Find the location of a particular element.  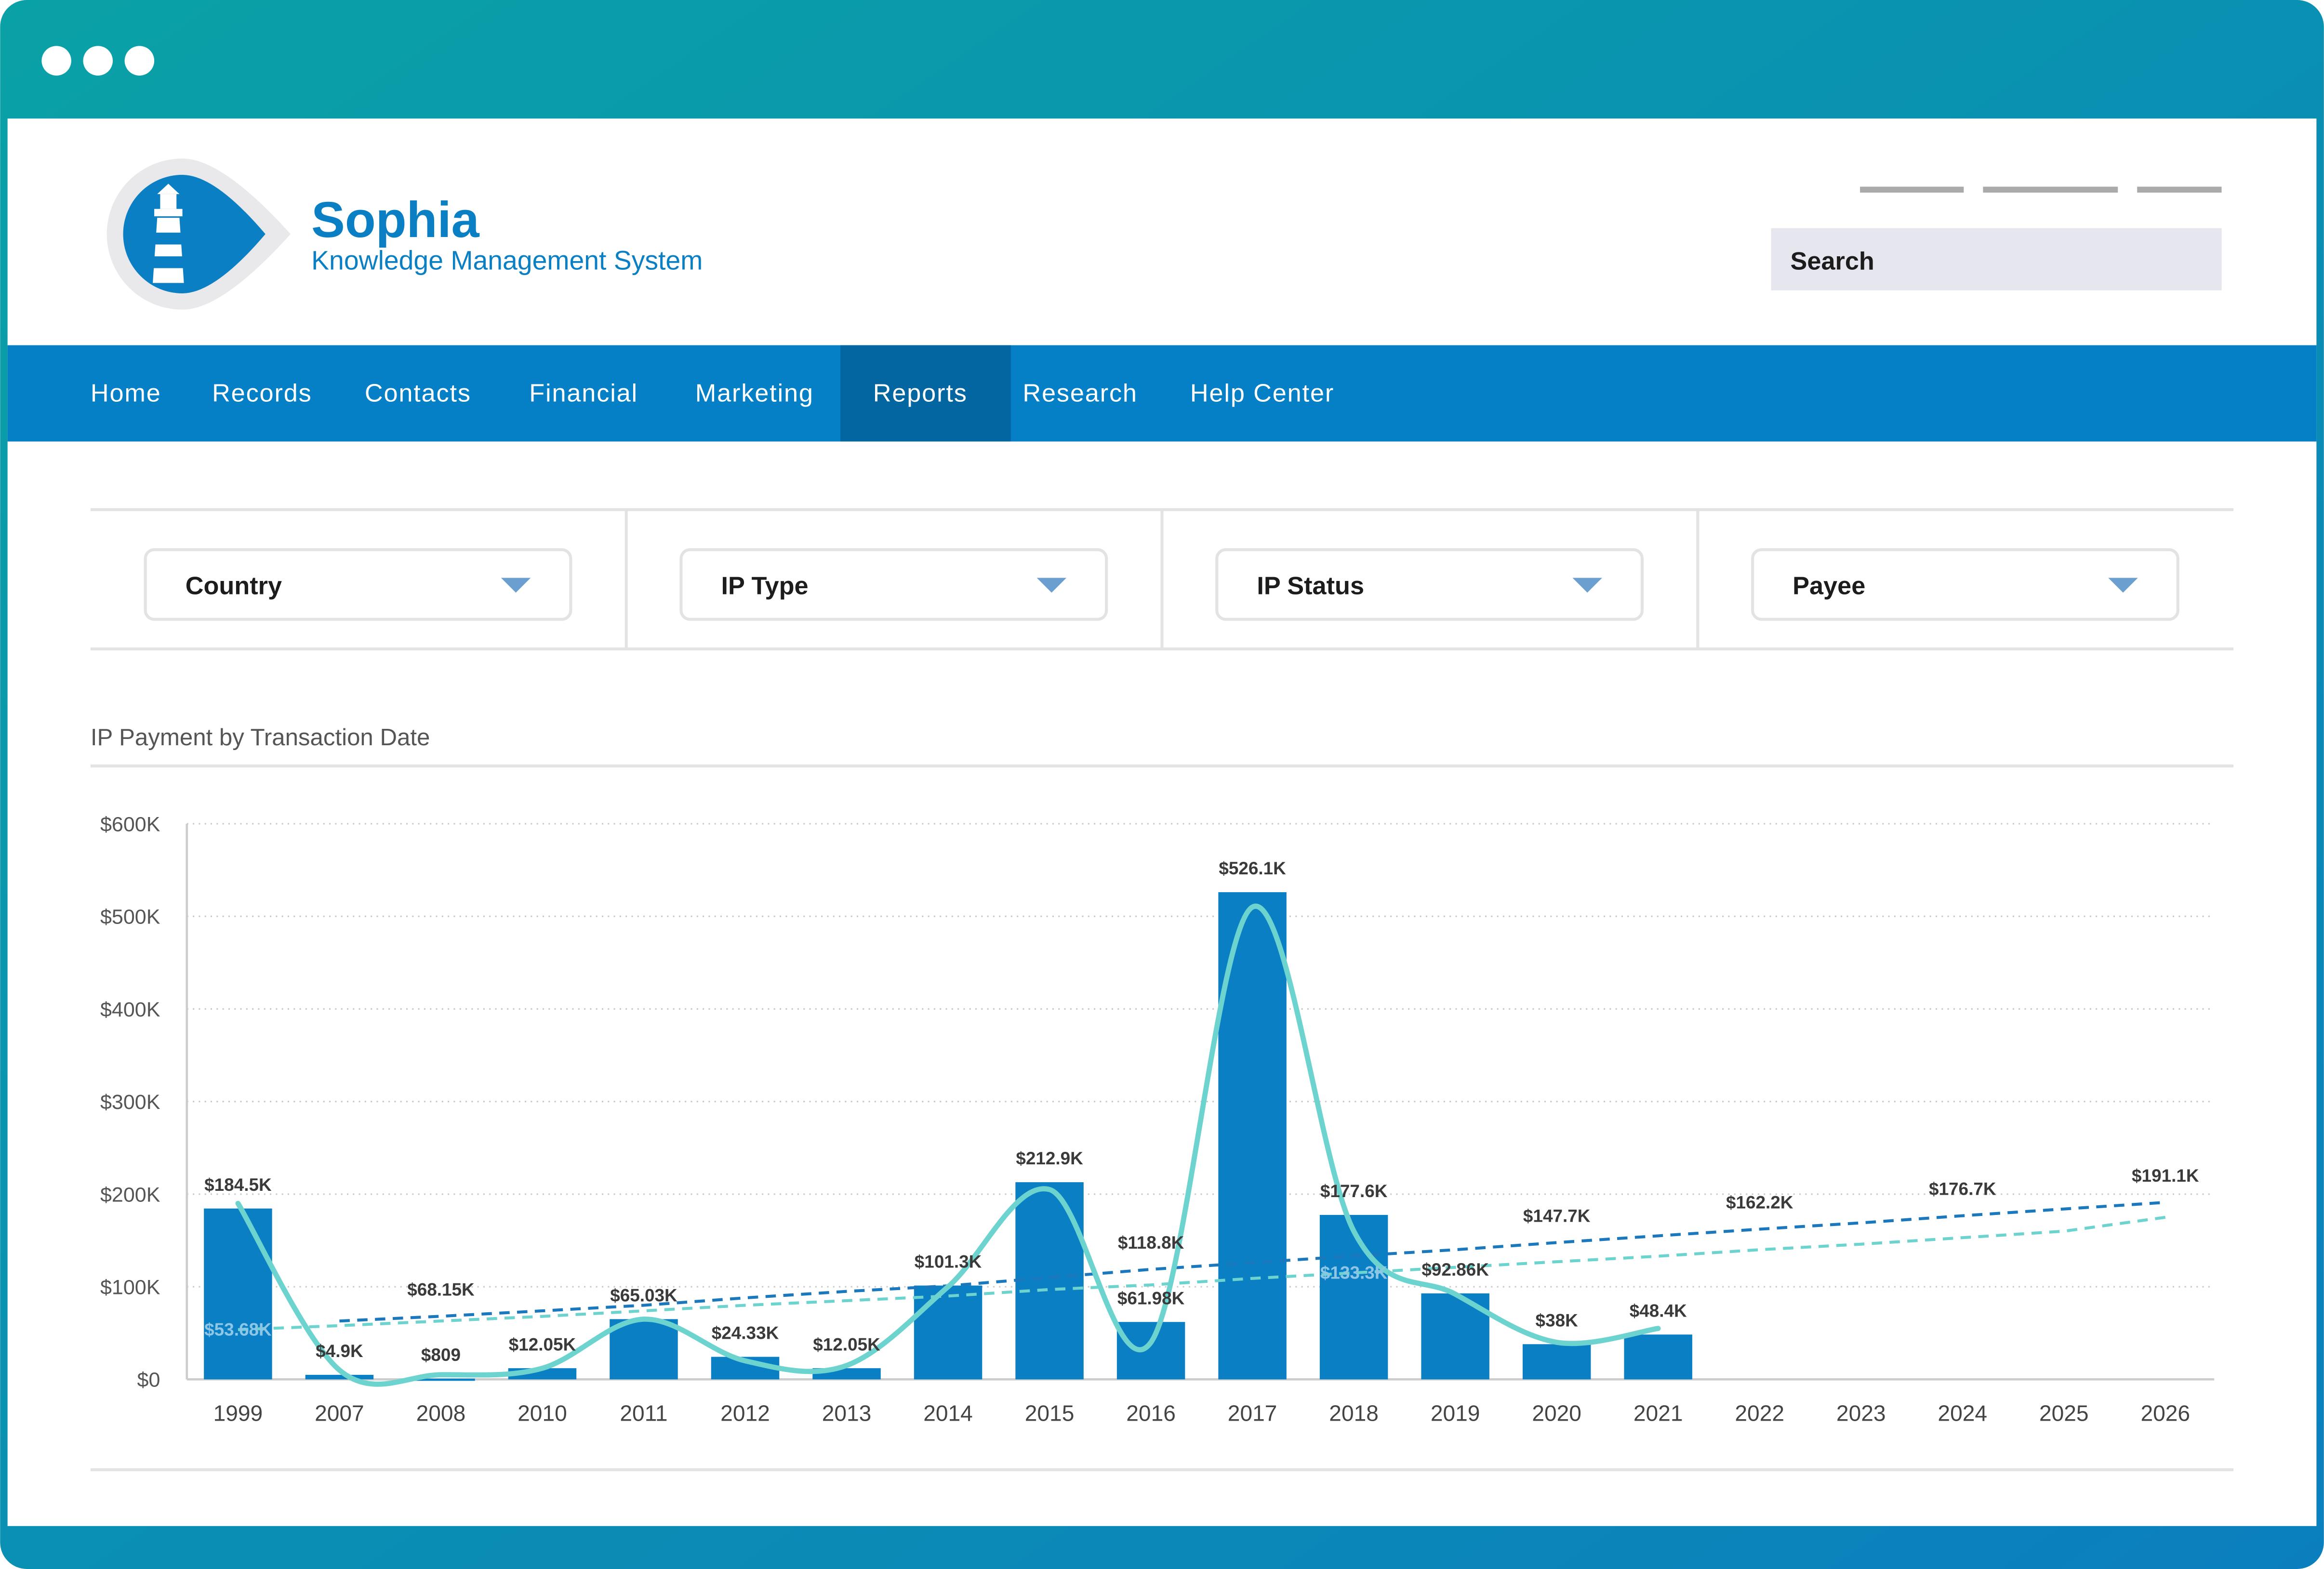

x-tick-label: 2026 is located at coordinates (2165, 1412).